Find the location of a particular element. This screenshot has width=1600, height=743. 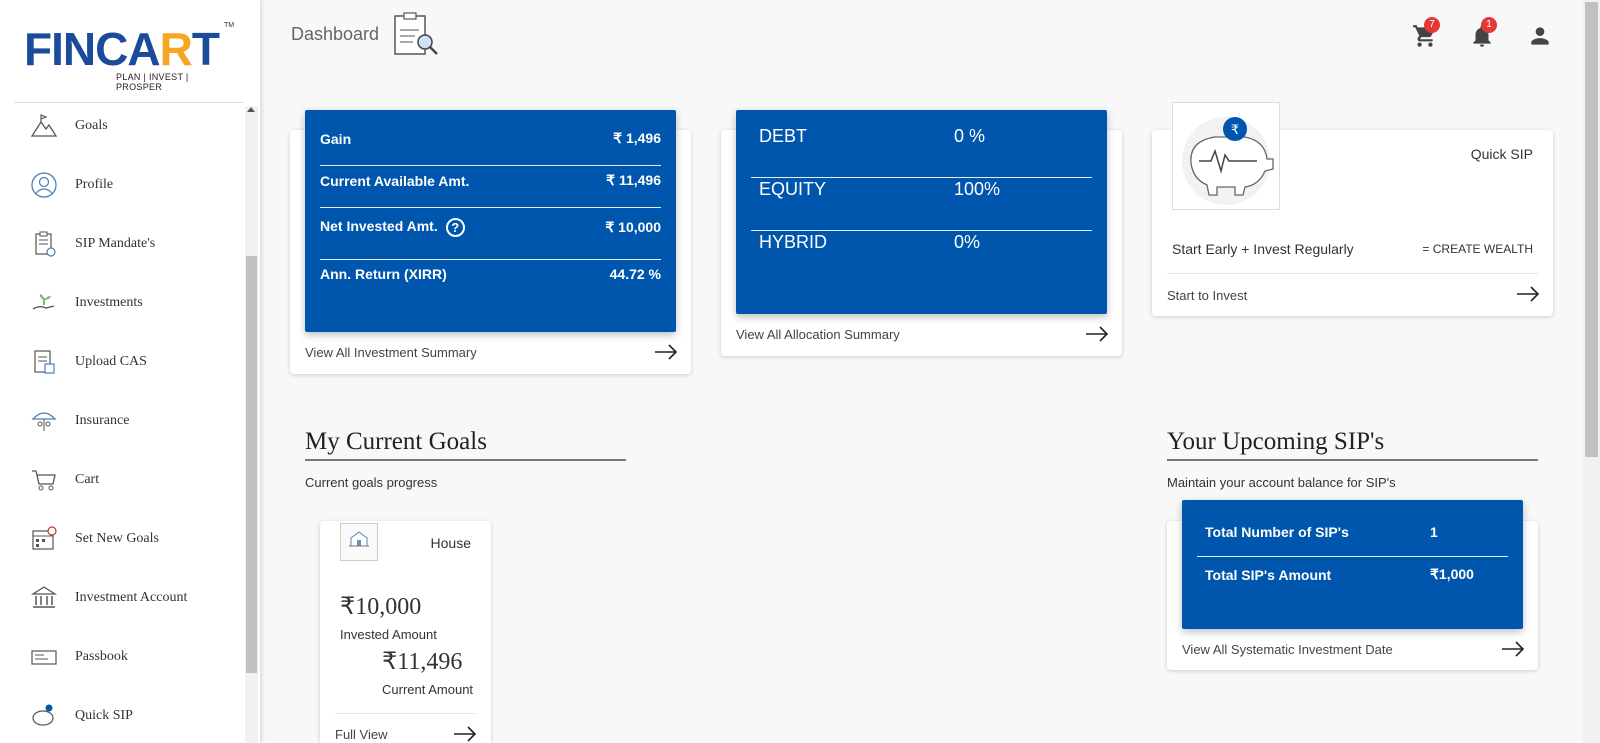

sidebar-item-investments: Investments is located at coordinates (120, 303).